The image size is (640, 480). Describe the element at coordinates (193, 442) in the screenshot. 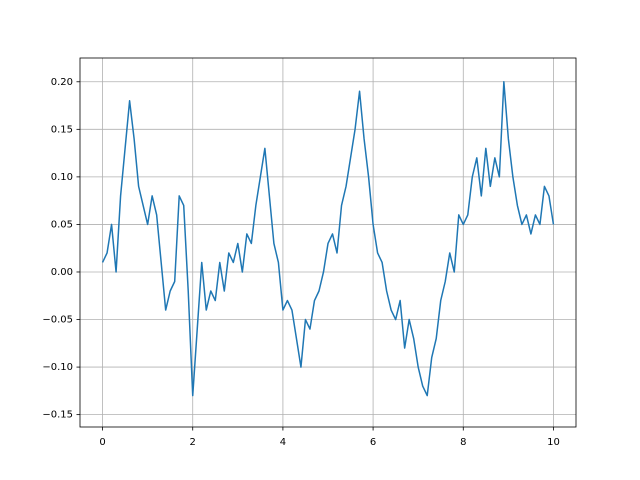

I see `x-tick-label: 2` at that location.